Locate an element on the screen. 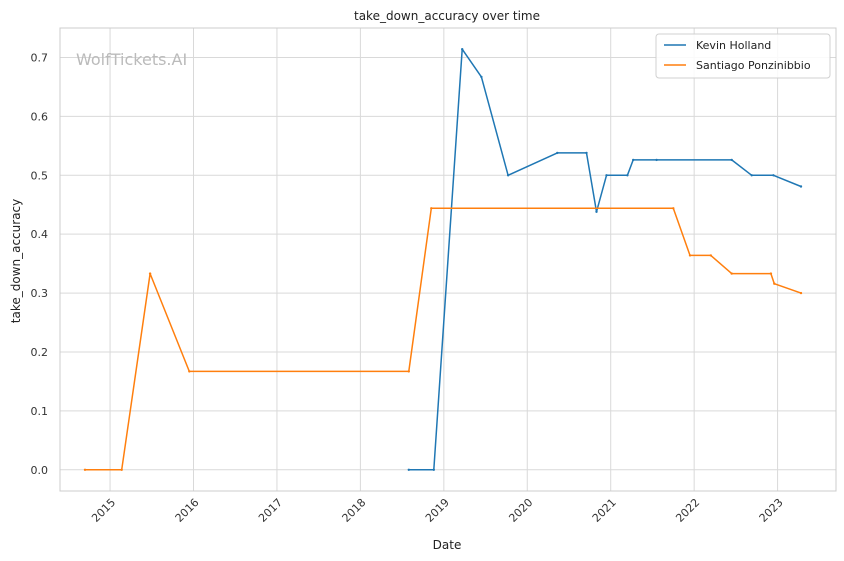 The image size is (844, 561). y-tick-label: 0.1 is located at coordinates (40, 411).